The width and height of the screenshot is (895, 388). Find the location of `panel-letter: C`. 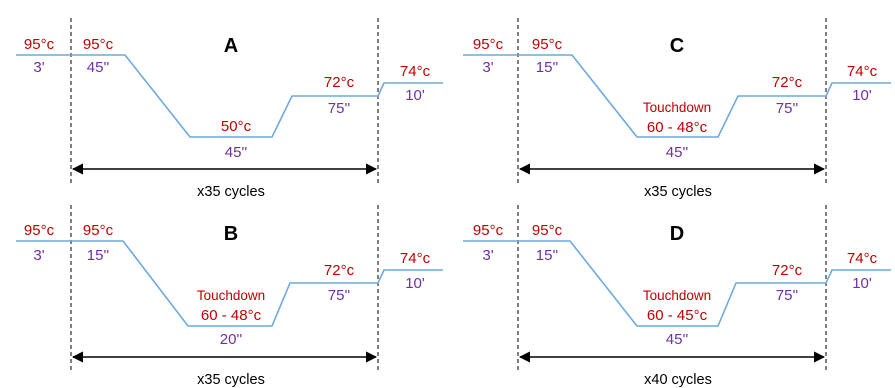

panel-letter: C is located at coordinates (677, 46).